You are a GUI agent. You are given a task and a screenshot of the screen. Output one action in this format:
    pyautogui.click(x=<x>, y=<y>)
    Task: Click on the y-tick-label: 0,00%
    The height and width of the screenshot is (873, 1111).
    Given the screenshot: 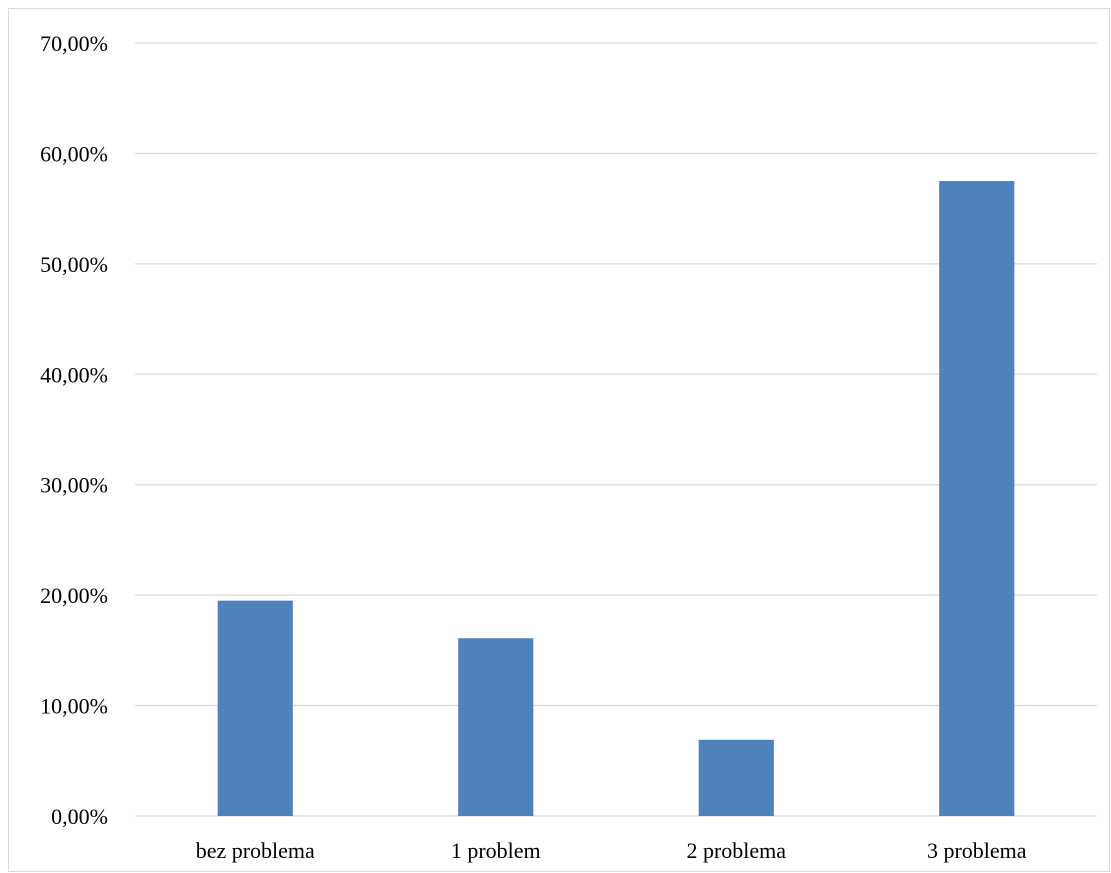 What is the action you would take?
    pyautogui.click(x=79, y=816)
    